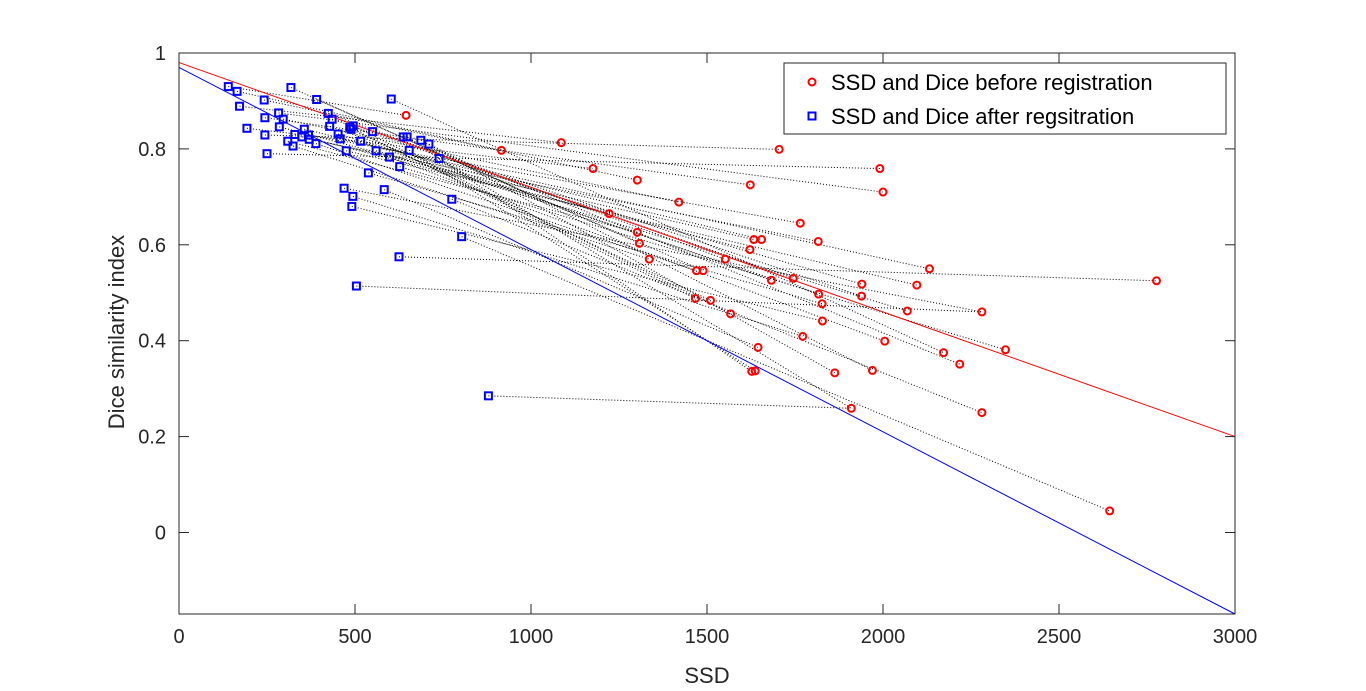  I want to click on x-tick-label-0: 0, so click(178, 637).